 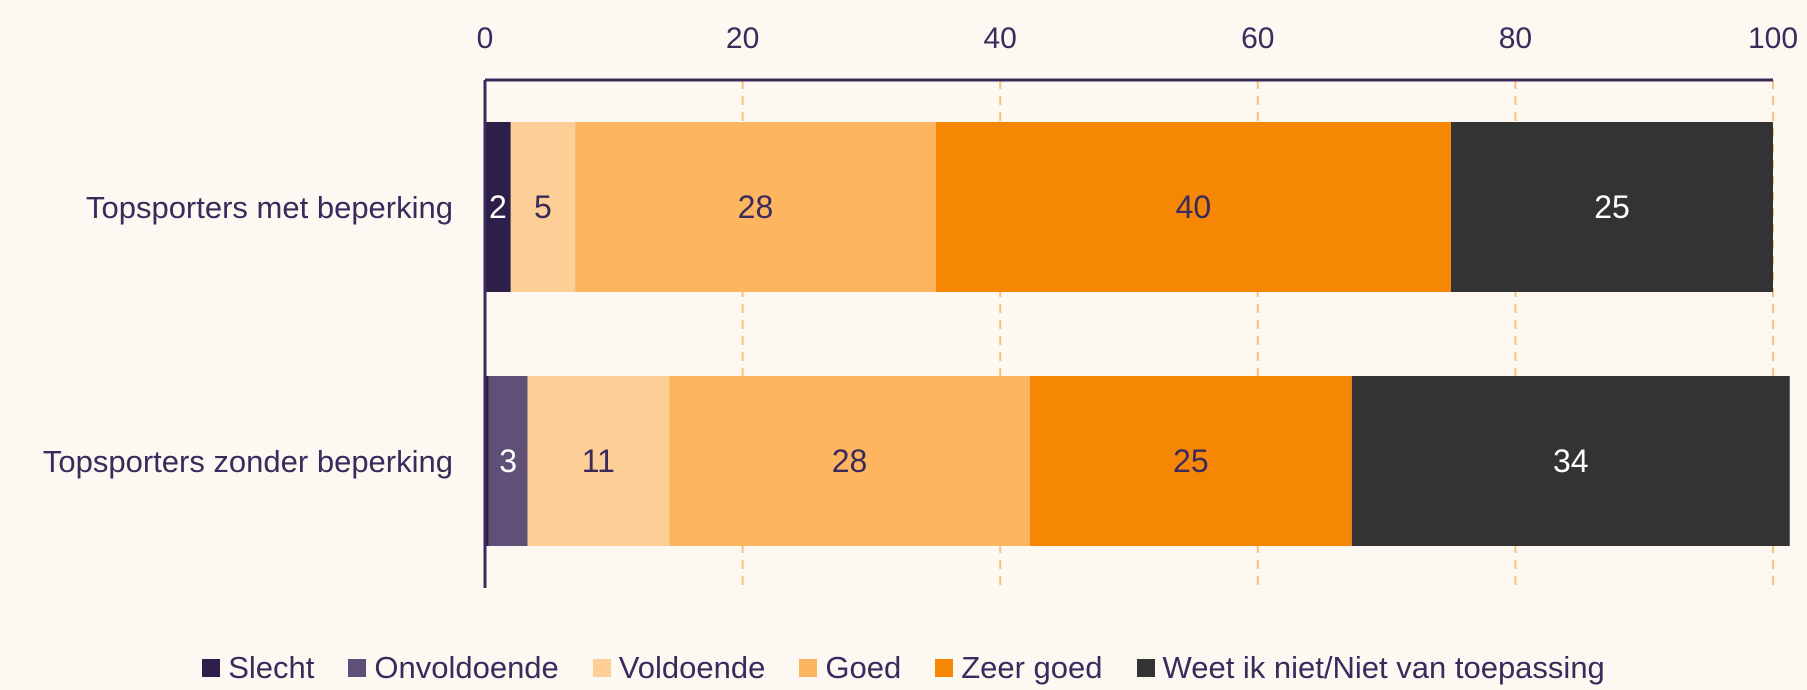 I want to click on data-label: 2, so click(x=498, y=207).